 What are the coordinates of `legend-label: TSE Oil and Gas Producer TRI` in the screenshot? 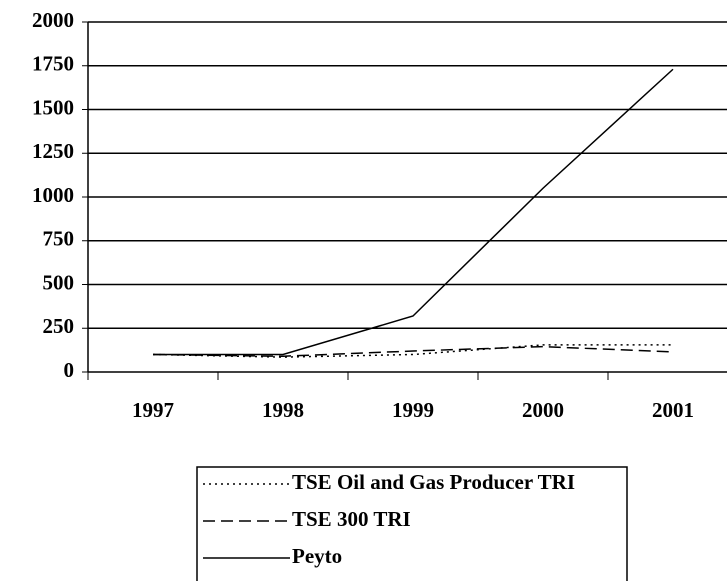 It's located at (433, 482).